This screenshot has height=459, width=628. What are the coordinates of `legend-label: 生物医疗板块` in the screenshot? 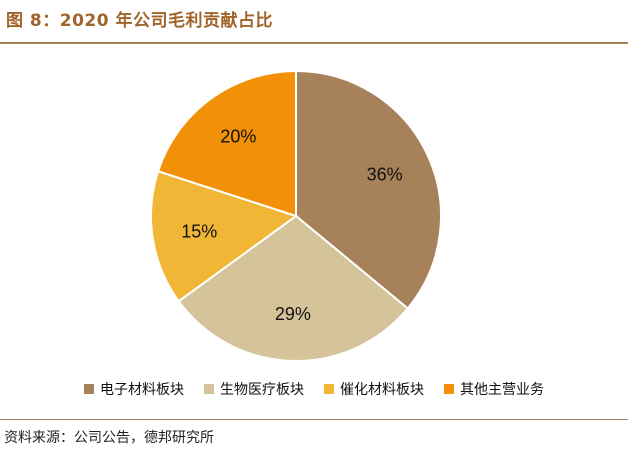 It's located at (262, 390).